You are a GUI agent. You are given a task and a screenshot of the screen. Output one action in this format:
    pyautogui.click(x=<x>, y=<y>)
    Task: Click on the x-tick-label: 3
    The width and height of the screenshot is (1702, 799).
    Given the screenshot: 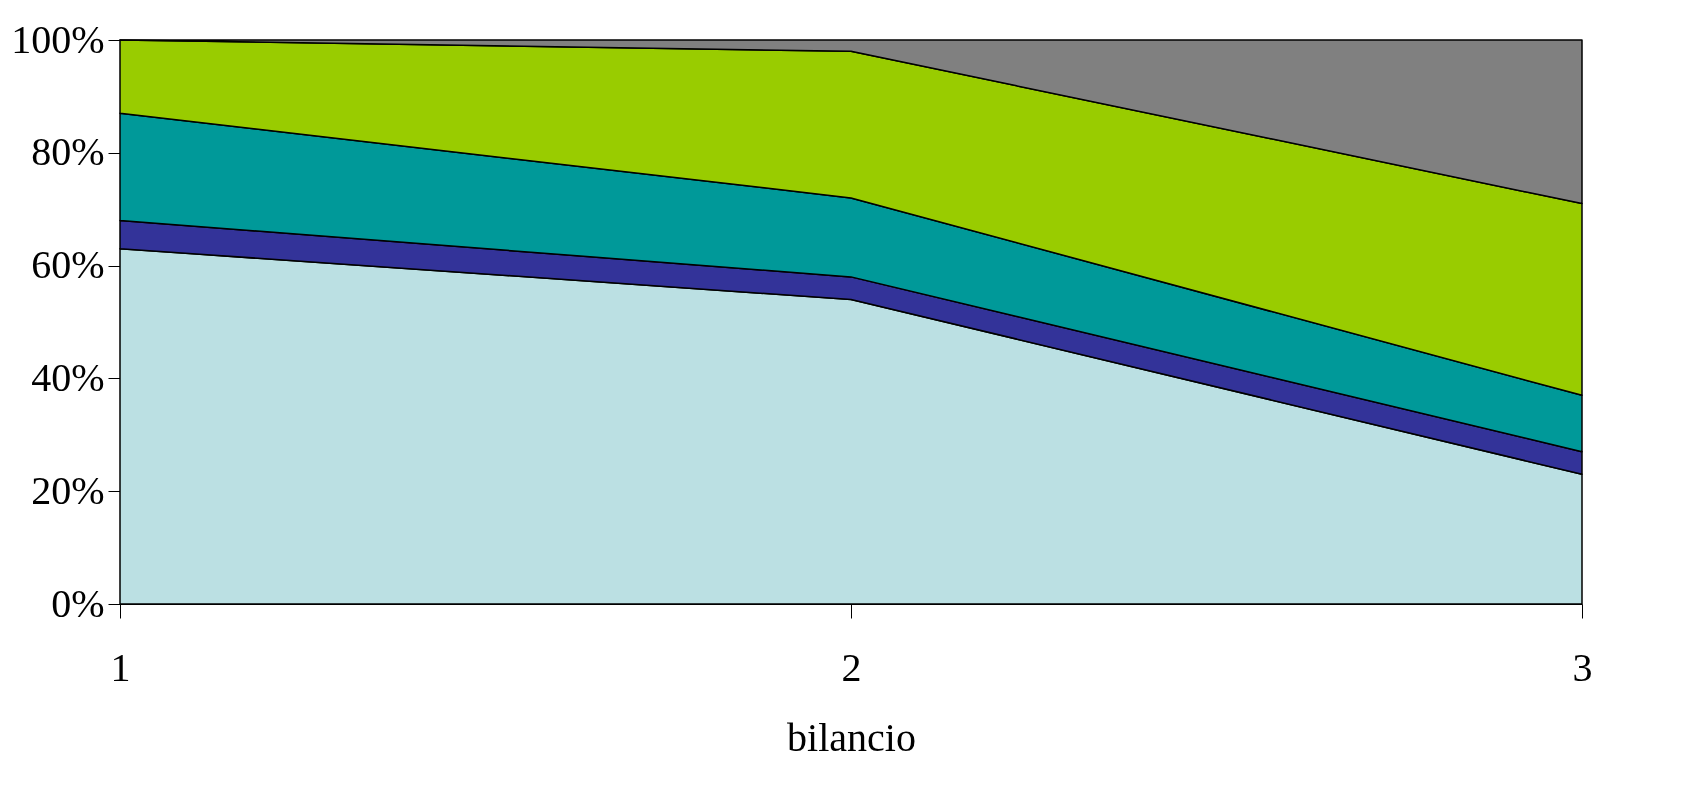 What is the action you would take?
    pyautogui.click(x=1582, y=667)
    